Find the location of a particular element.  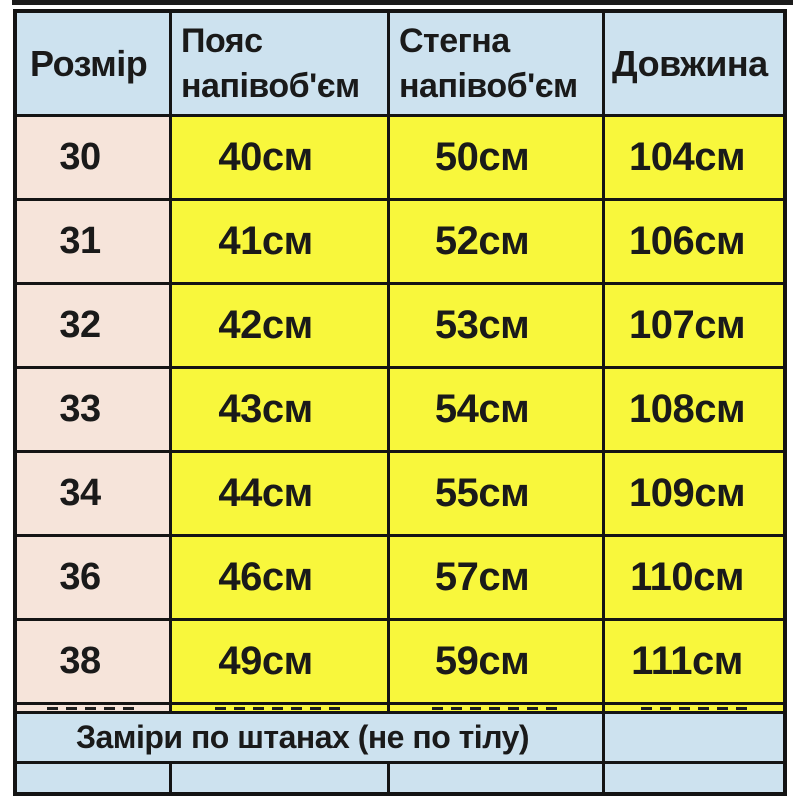

cell-length: 108см is located at coordinates (694, 411).